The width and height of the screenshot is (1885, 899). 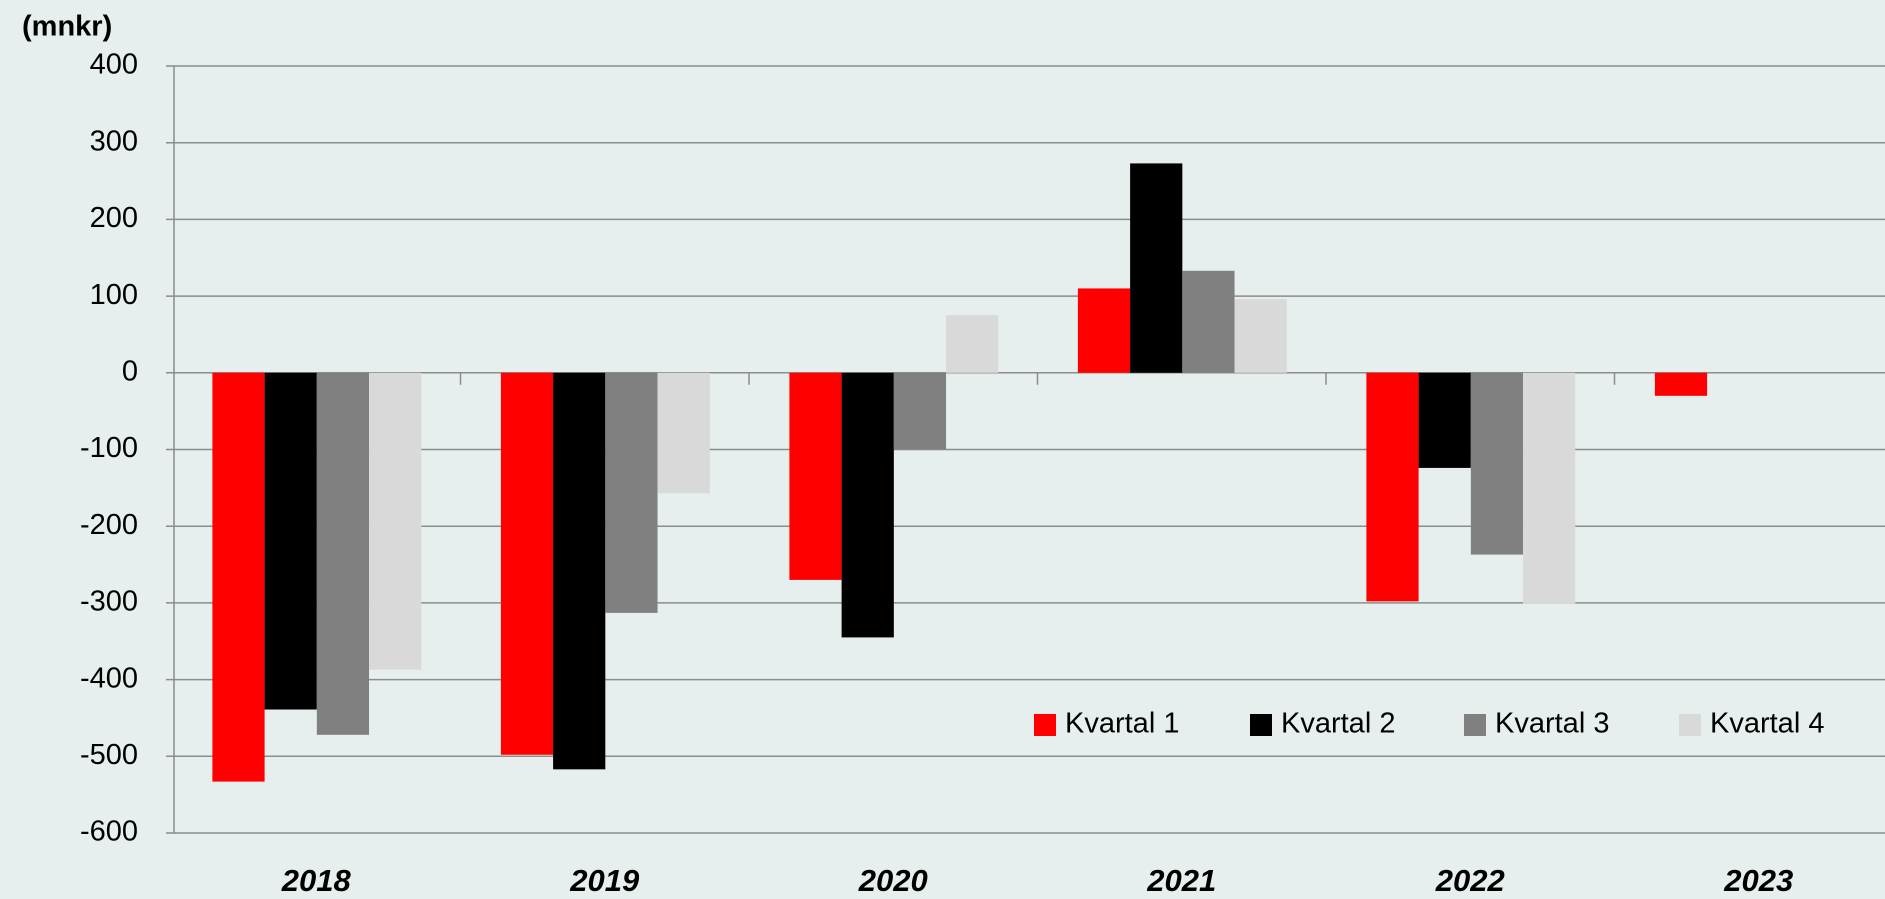 What do you see at coordinates (1181, 880) in the screenshot?
I see `x-tick-label: 2021` at bounding box center [1181, 880].